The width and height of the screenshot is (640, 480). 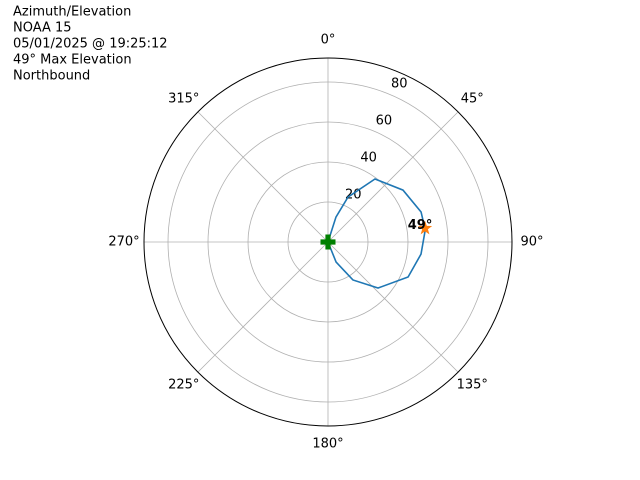 I want to click on r-grid-circle, so click(x=328, y=242).